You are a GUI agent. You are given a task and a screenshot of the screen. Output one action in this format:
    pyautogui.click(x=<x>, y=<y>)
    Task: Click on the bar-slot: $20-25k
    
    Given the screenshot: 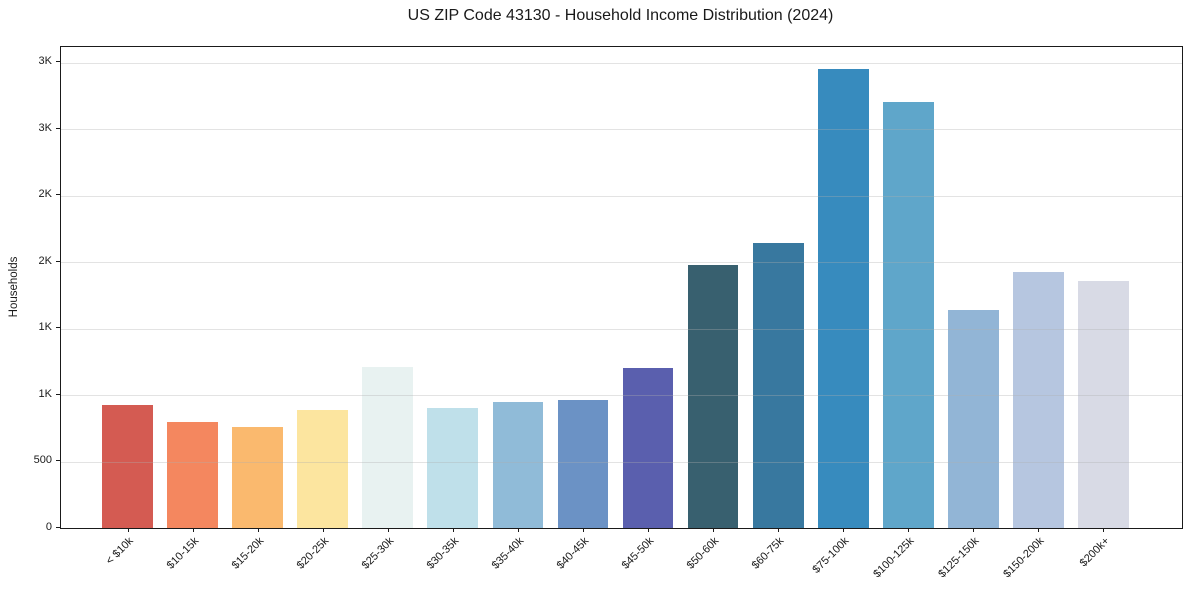 What is the action you would take?
    pyautogui.click(x=322, y=309)
    